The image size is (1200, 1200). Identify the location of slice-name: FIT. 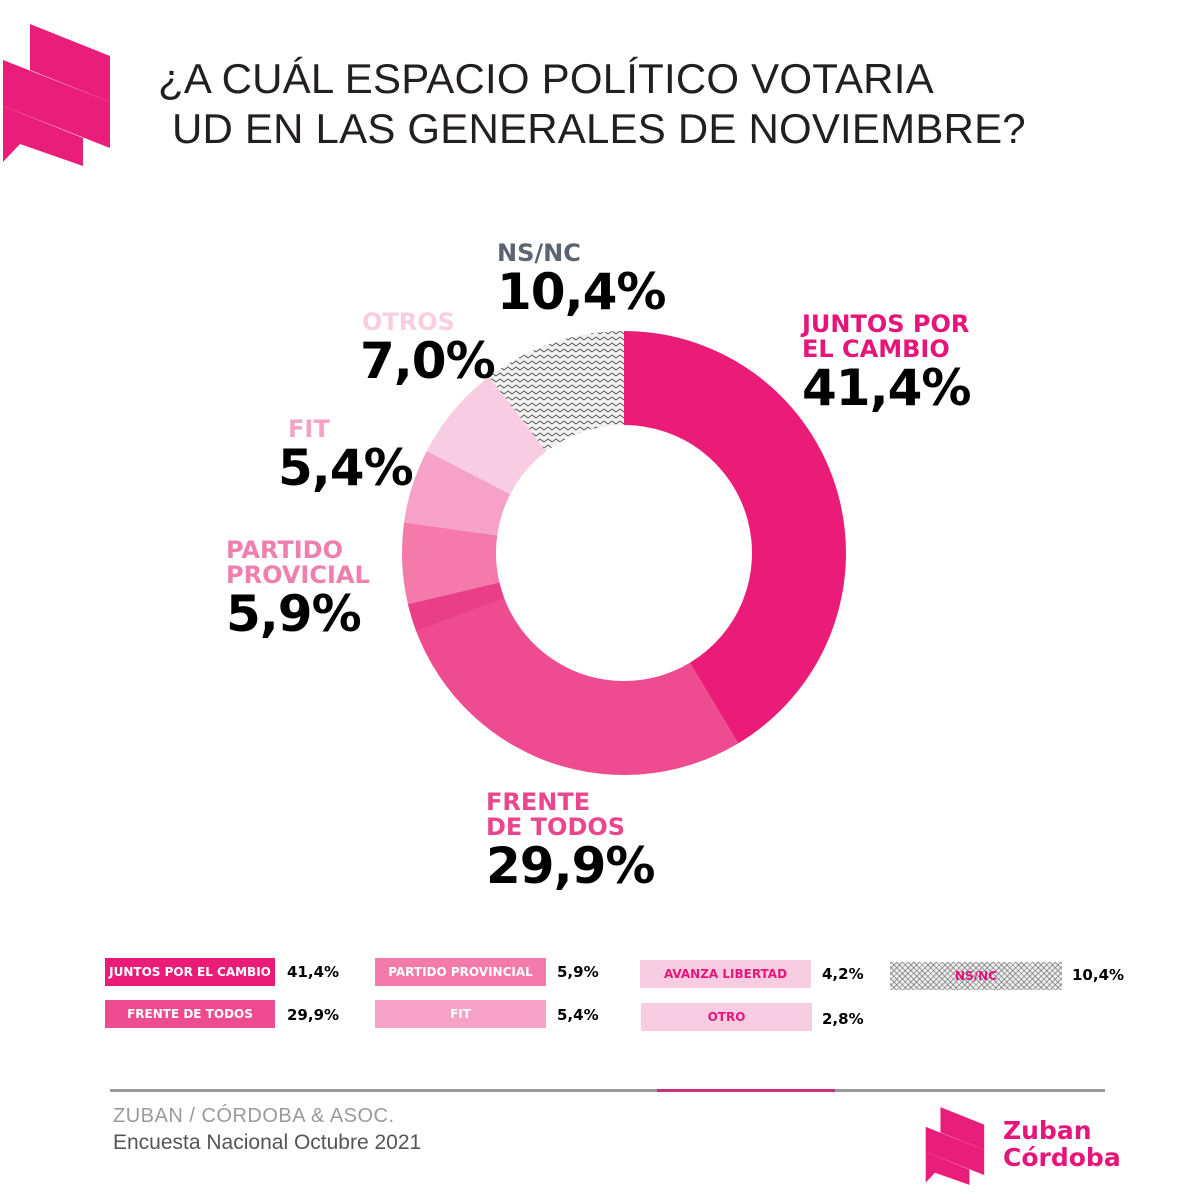
(309, 429).